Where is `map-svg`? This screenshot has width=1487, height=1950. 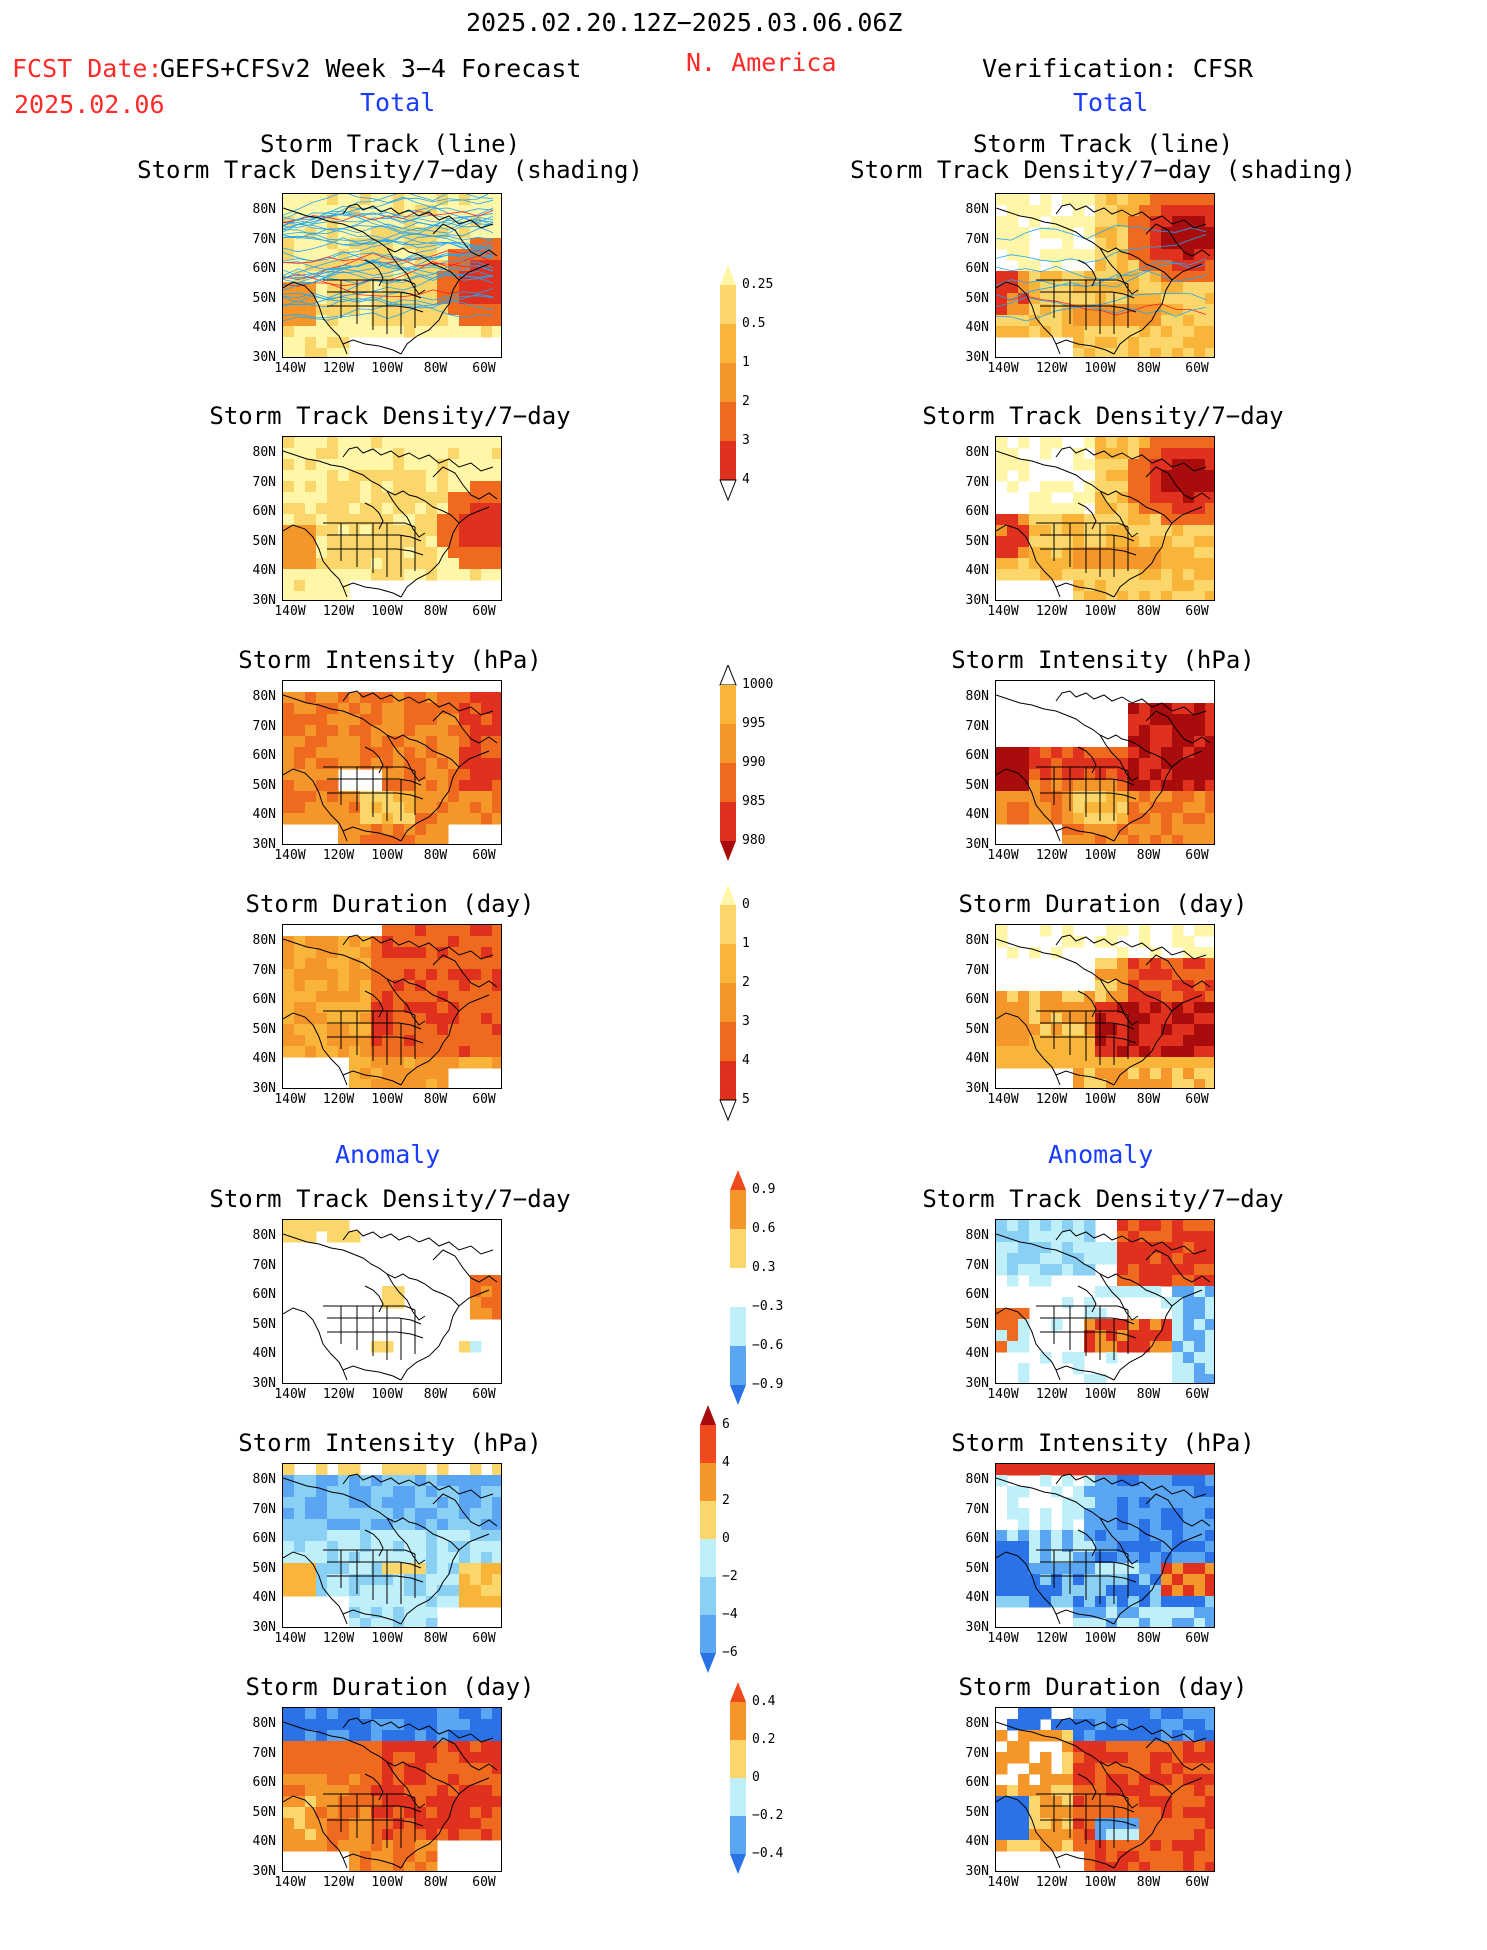 map-svg is located at coordinates (392, 1545).